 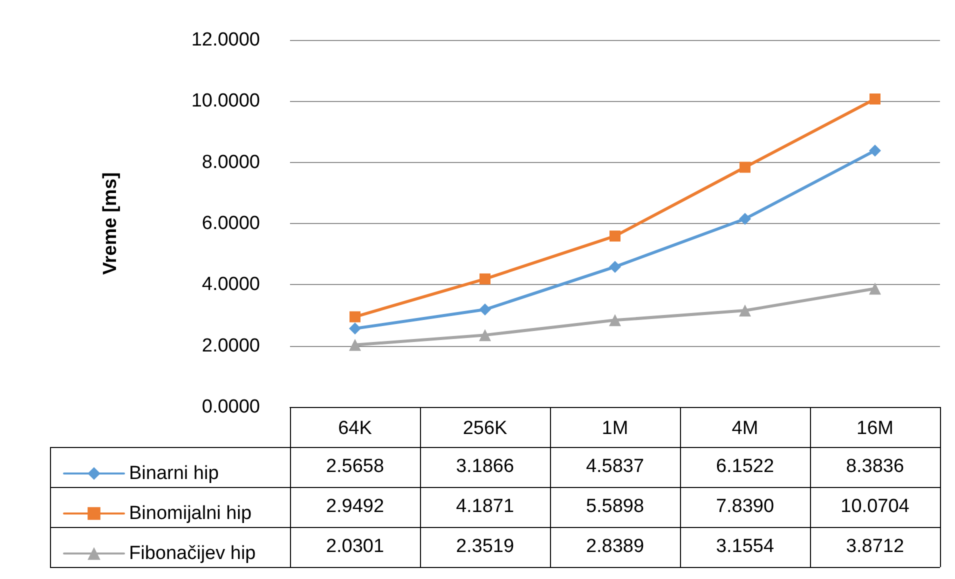 What do you see at coordinates (875, 507) in the screenshot?
I see `data-label: 10.0704` at bounding box center [875, 507].